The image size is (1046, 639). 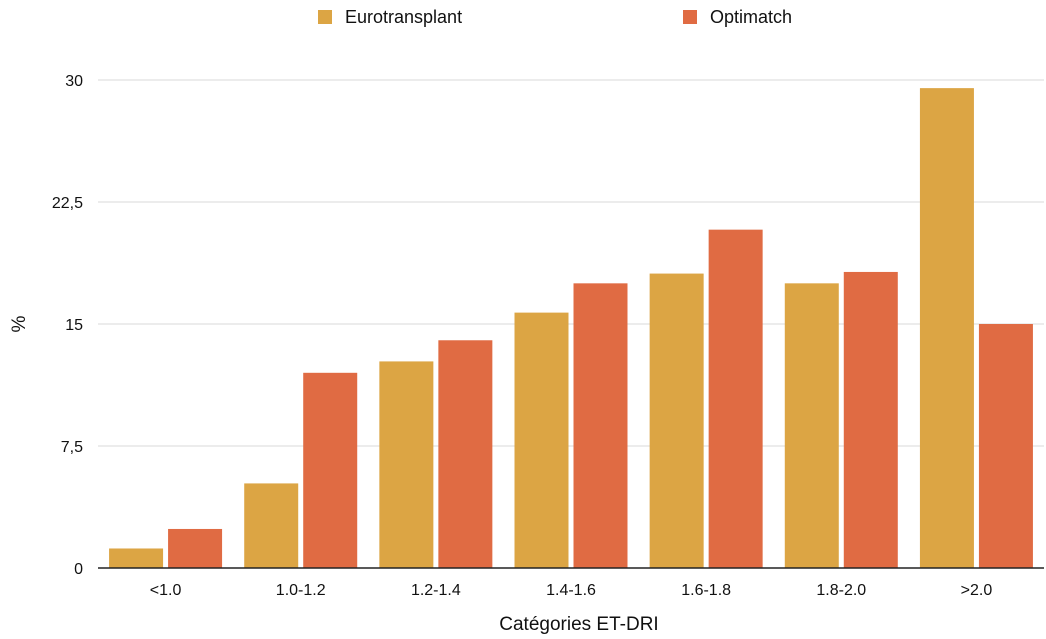 What do you see at coordinates (403, 17) in the screenshot?
I see `legend-label-eurotransplant: Eurotransplant` at bounding box center [403, 17].